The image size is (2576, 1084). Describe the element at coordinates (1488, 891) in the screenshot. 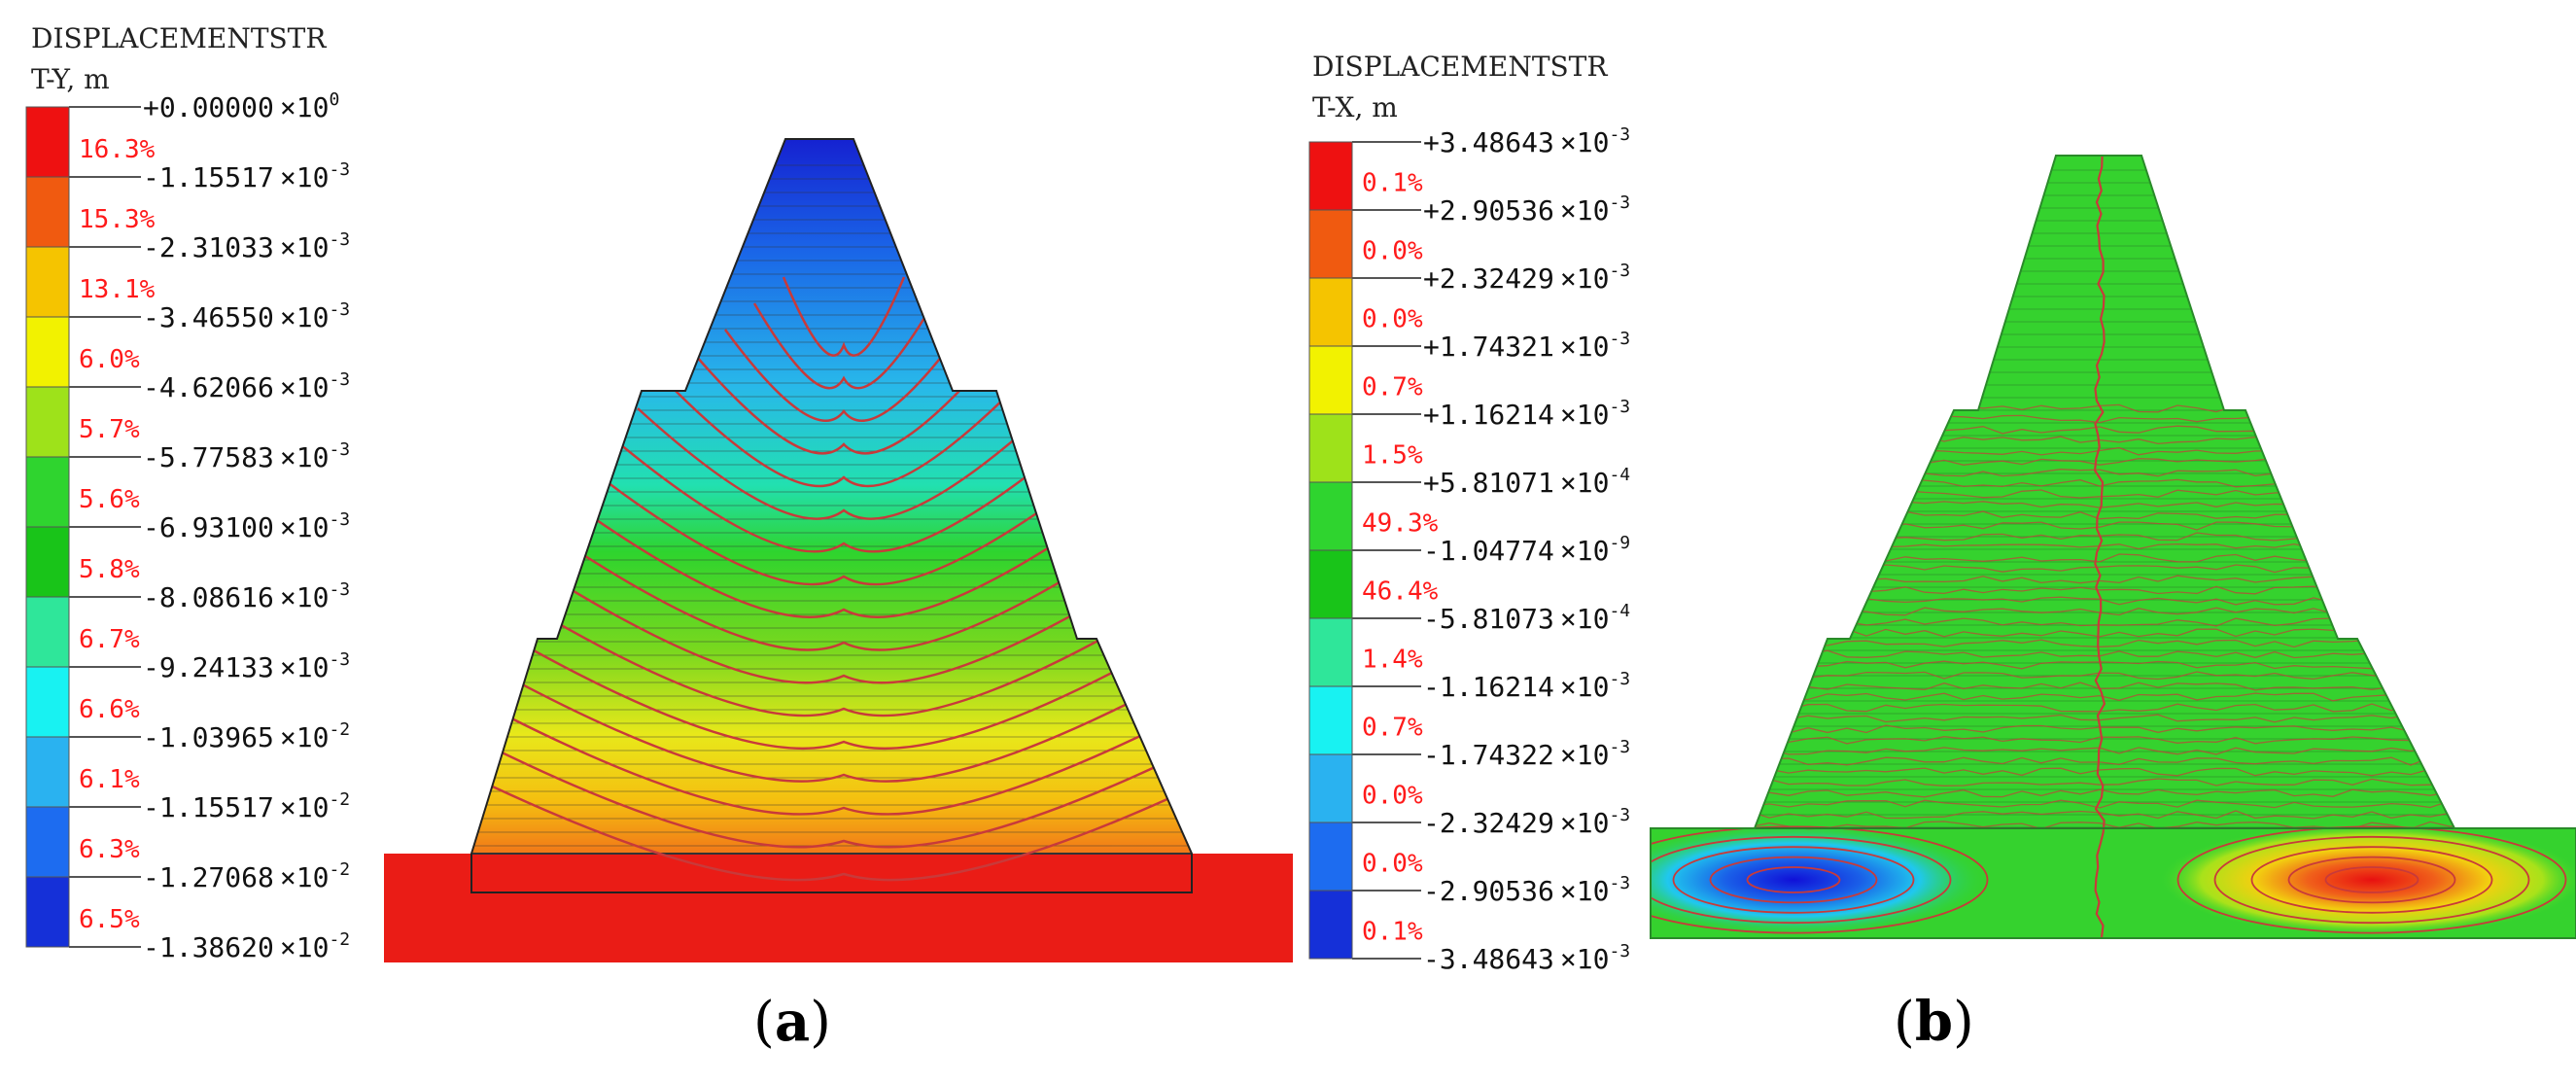

I see `legend-level-value: -2.90536` at that location.